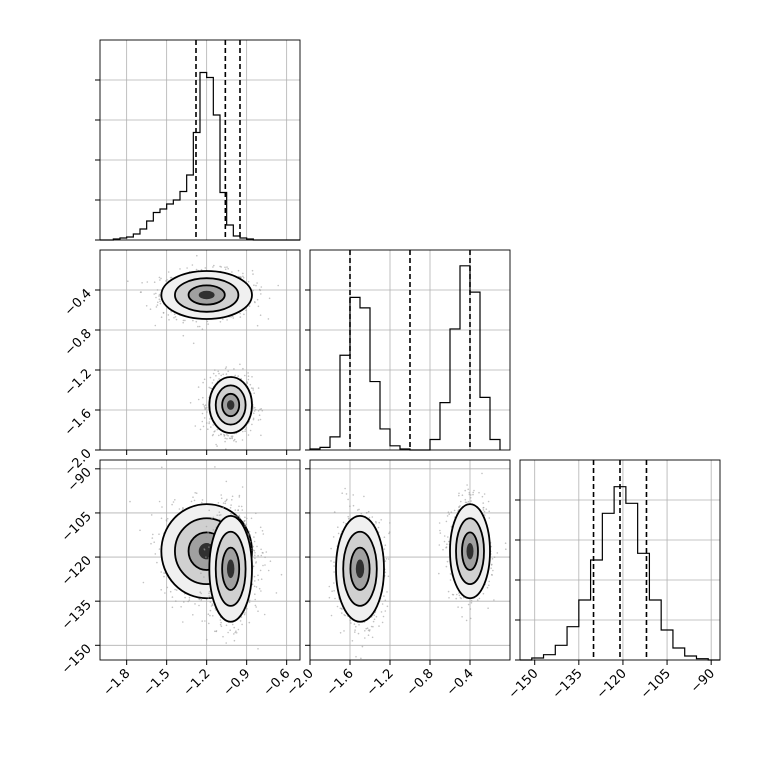  I want to click on density-contour, so click(206, 295).